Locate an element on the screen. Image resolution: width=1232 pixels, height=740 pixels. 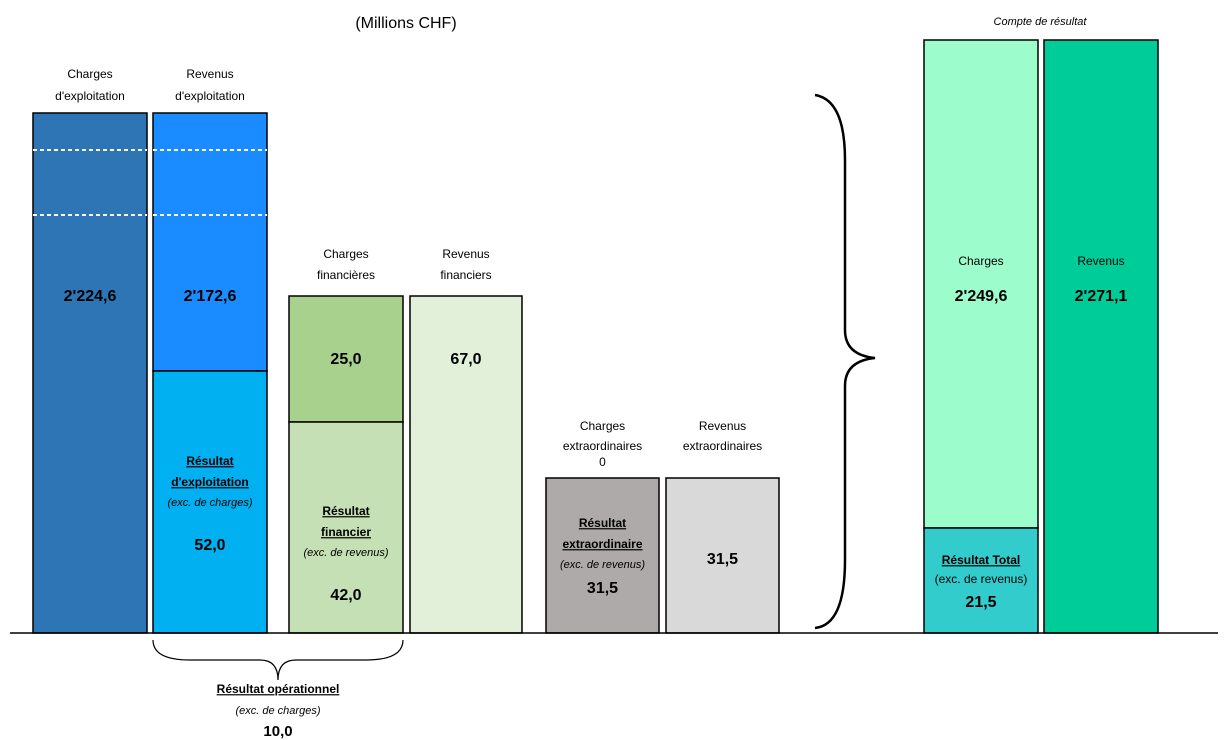
brace is located at coordinates (845, 361).